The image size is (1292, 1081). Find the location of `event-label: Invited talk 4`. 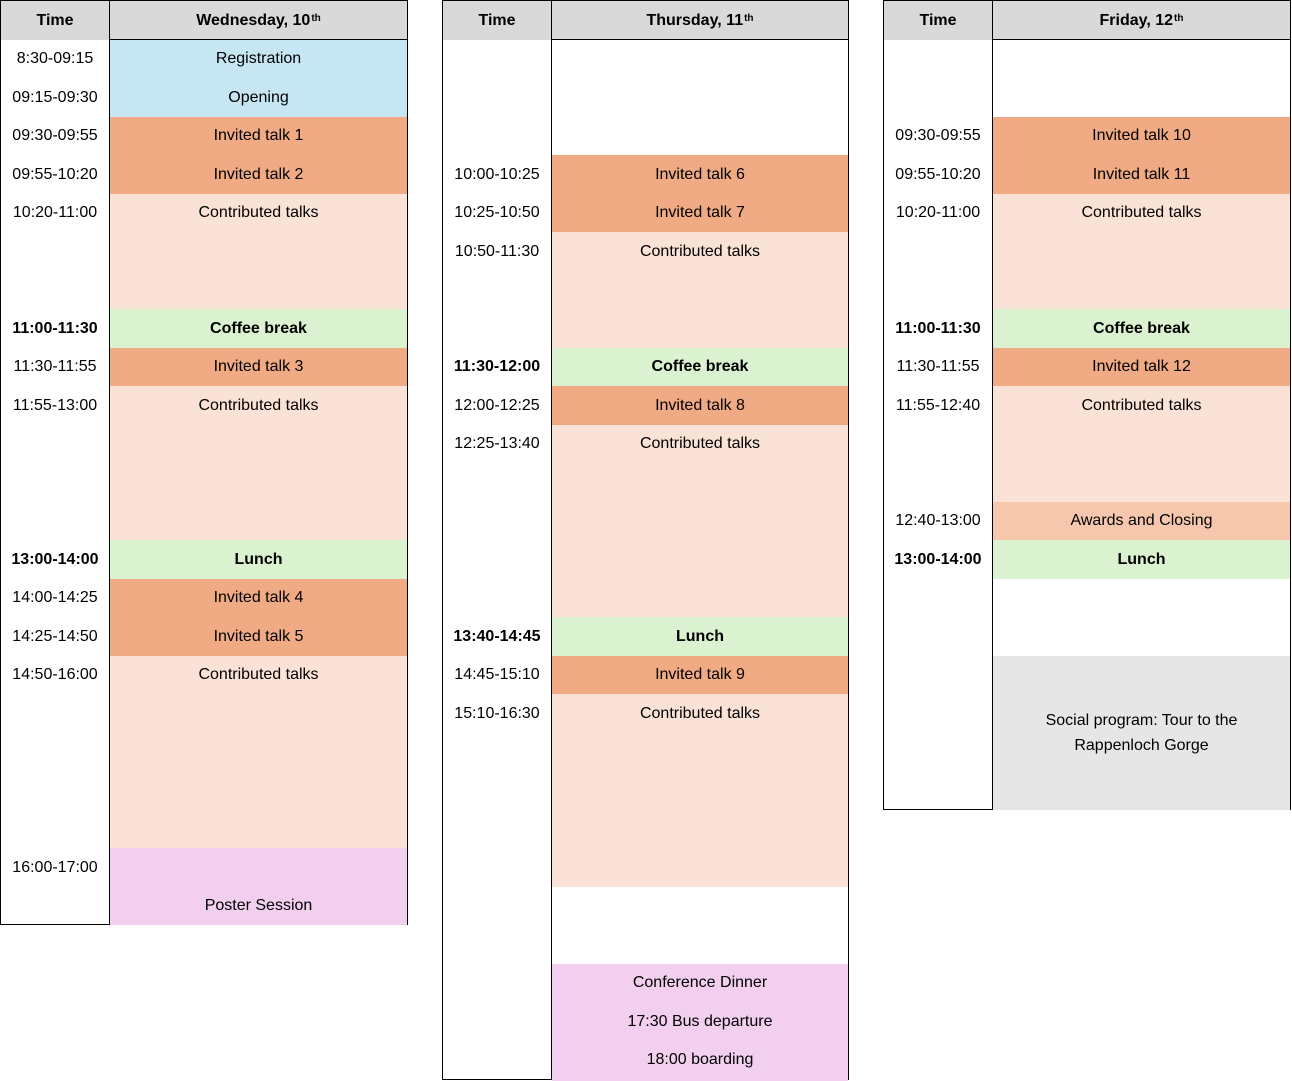

event-label: Invited talk 4 is located at coordinates (258, 597).